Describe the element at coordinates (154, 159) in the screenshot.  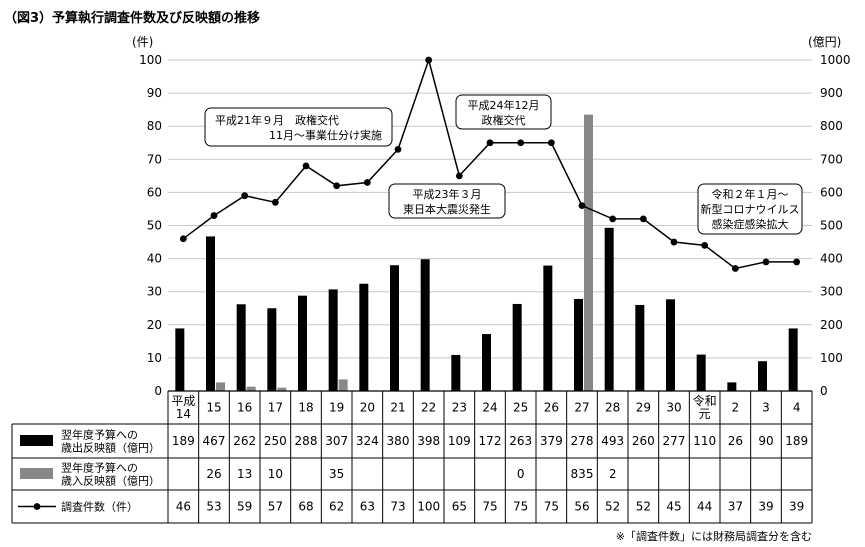
I see `left-tick-label: 70` at that location.